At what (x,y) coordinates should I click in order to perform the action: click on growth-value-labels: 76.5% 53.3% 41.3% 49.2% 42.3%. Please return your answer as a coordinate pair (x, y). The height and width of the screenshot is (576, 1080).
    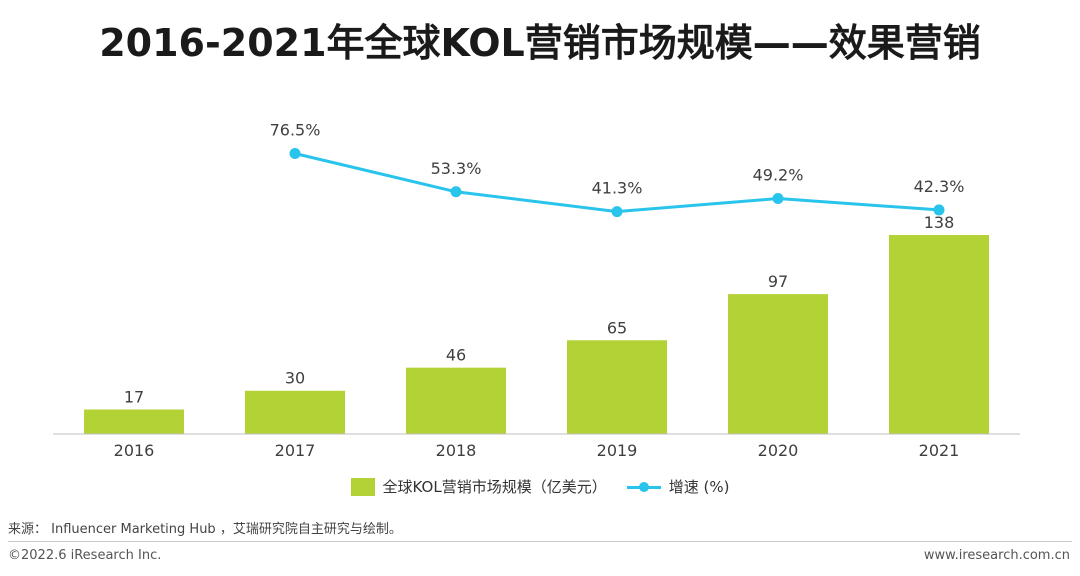
    Looking at the image, I should click on (617, 159).